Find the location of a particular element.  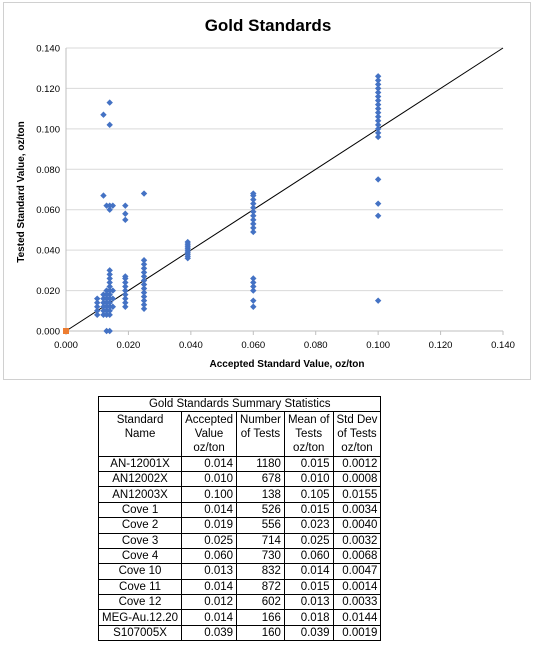

x-axis-label: Accepted Standard Value, oz/ton is located at coordinates (286, 364).